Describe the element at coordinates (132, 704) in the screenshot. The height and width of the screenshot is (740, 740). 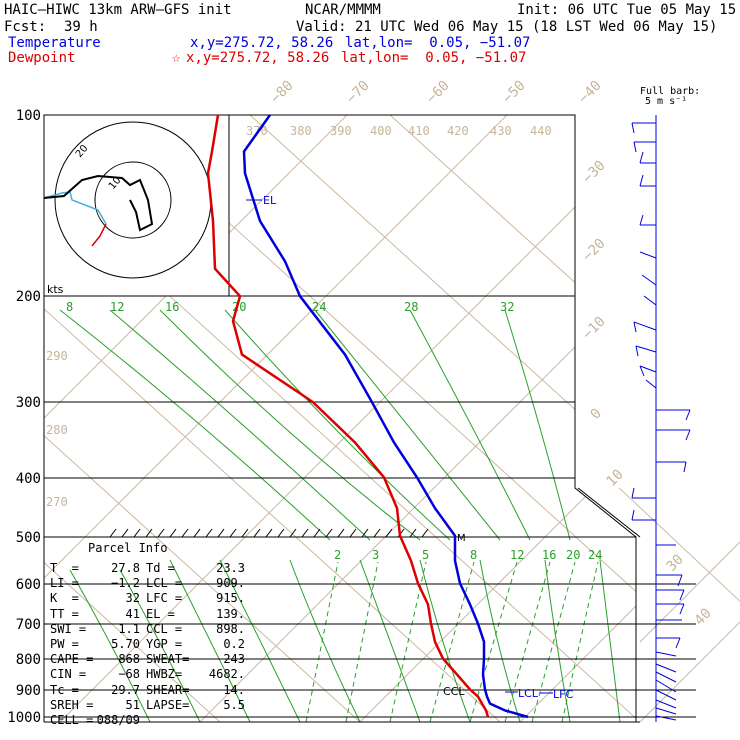
I see `parcel-info-value: 51` at that location.